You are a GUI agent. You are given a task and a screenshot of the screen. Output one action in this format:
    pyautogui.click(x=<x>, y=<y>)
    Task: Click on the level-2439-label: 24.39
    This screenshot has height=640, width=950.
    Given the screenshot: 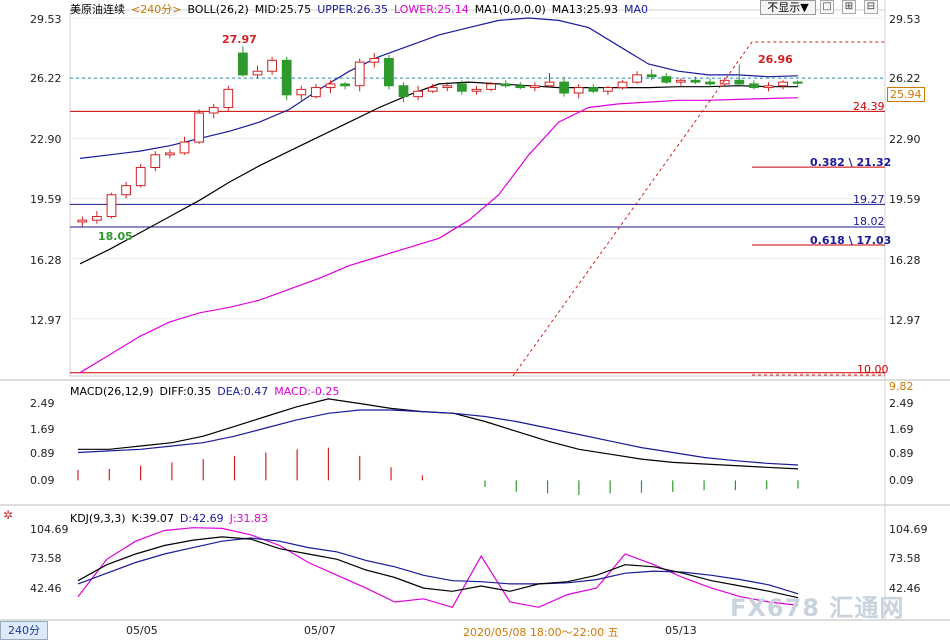 What is the action you would take?
    pyautogui.click(x=869, y=106)
    